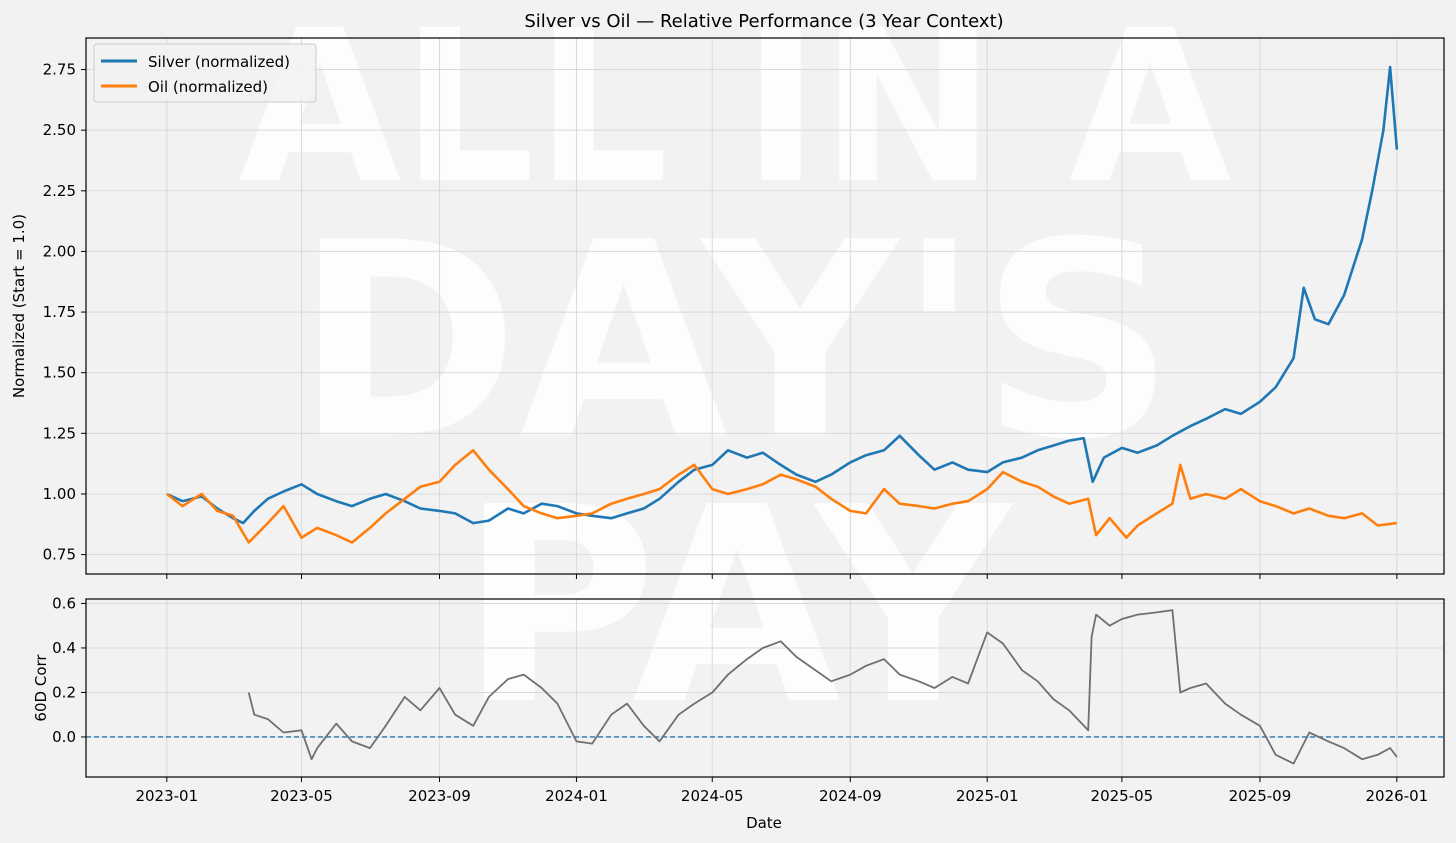 This screenshot has height=843, width=1456. I want to click on corr-y-tick-label: 0.4, so click(64, 648).